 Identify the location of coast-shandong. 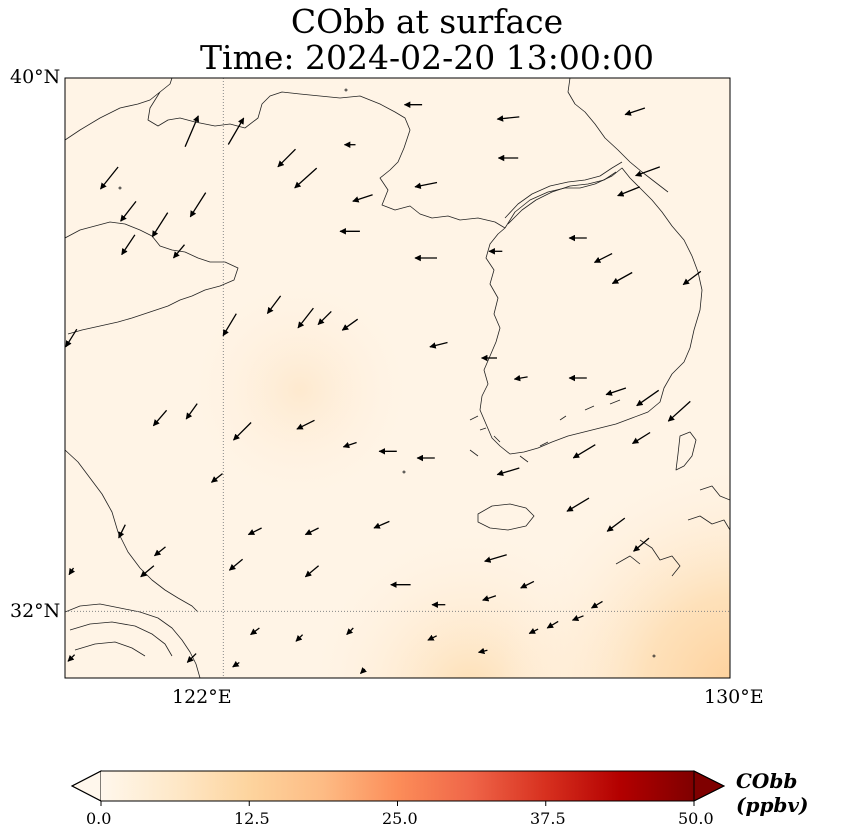
(152, 278).